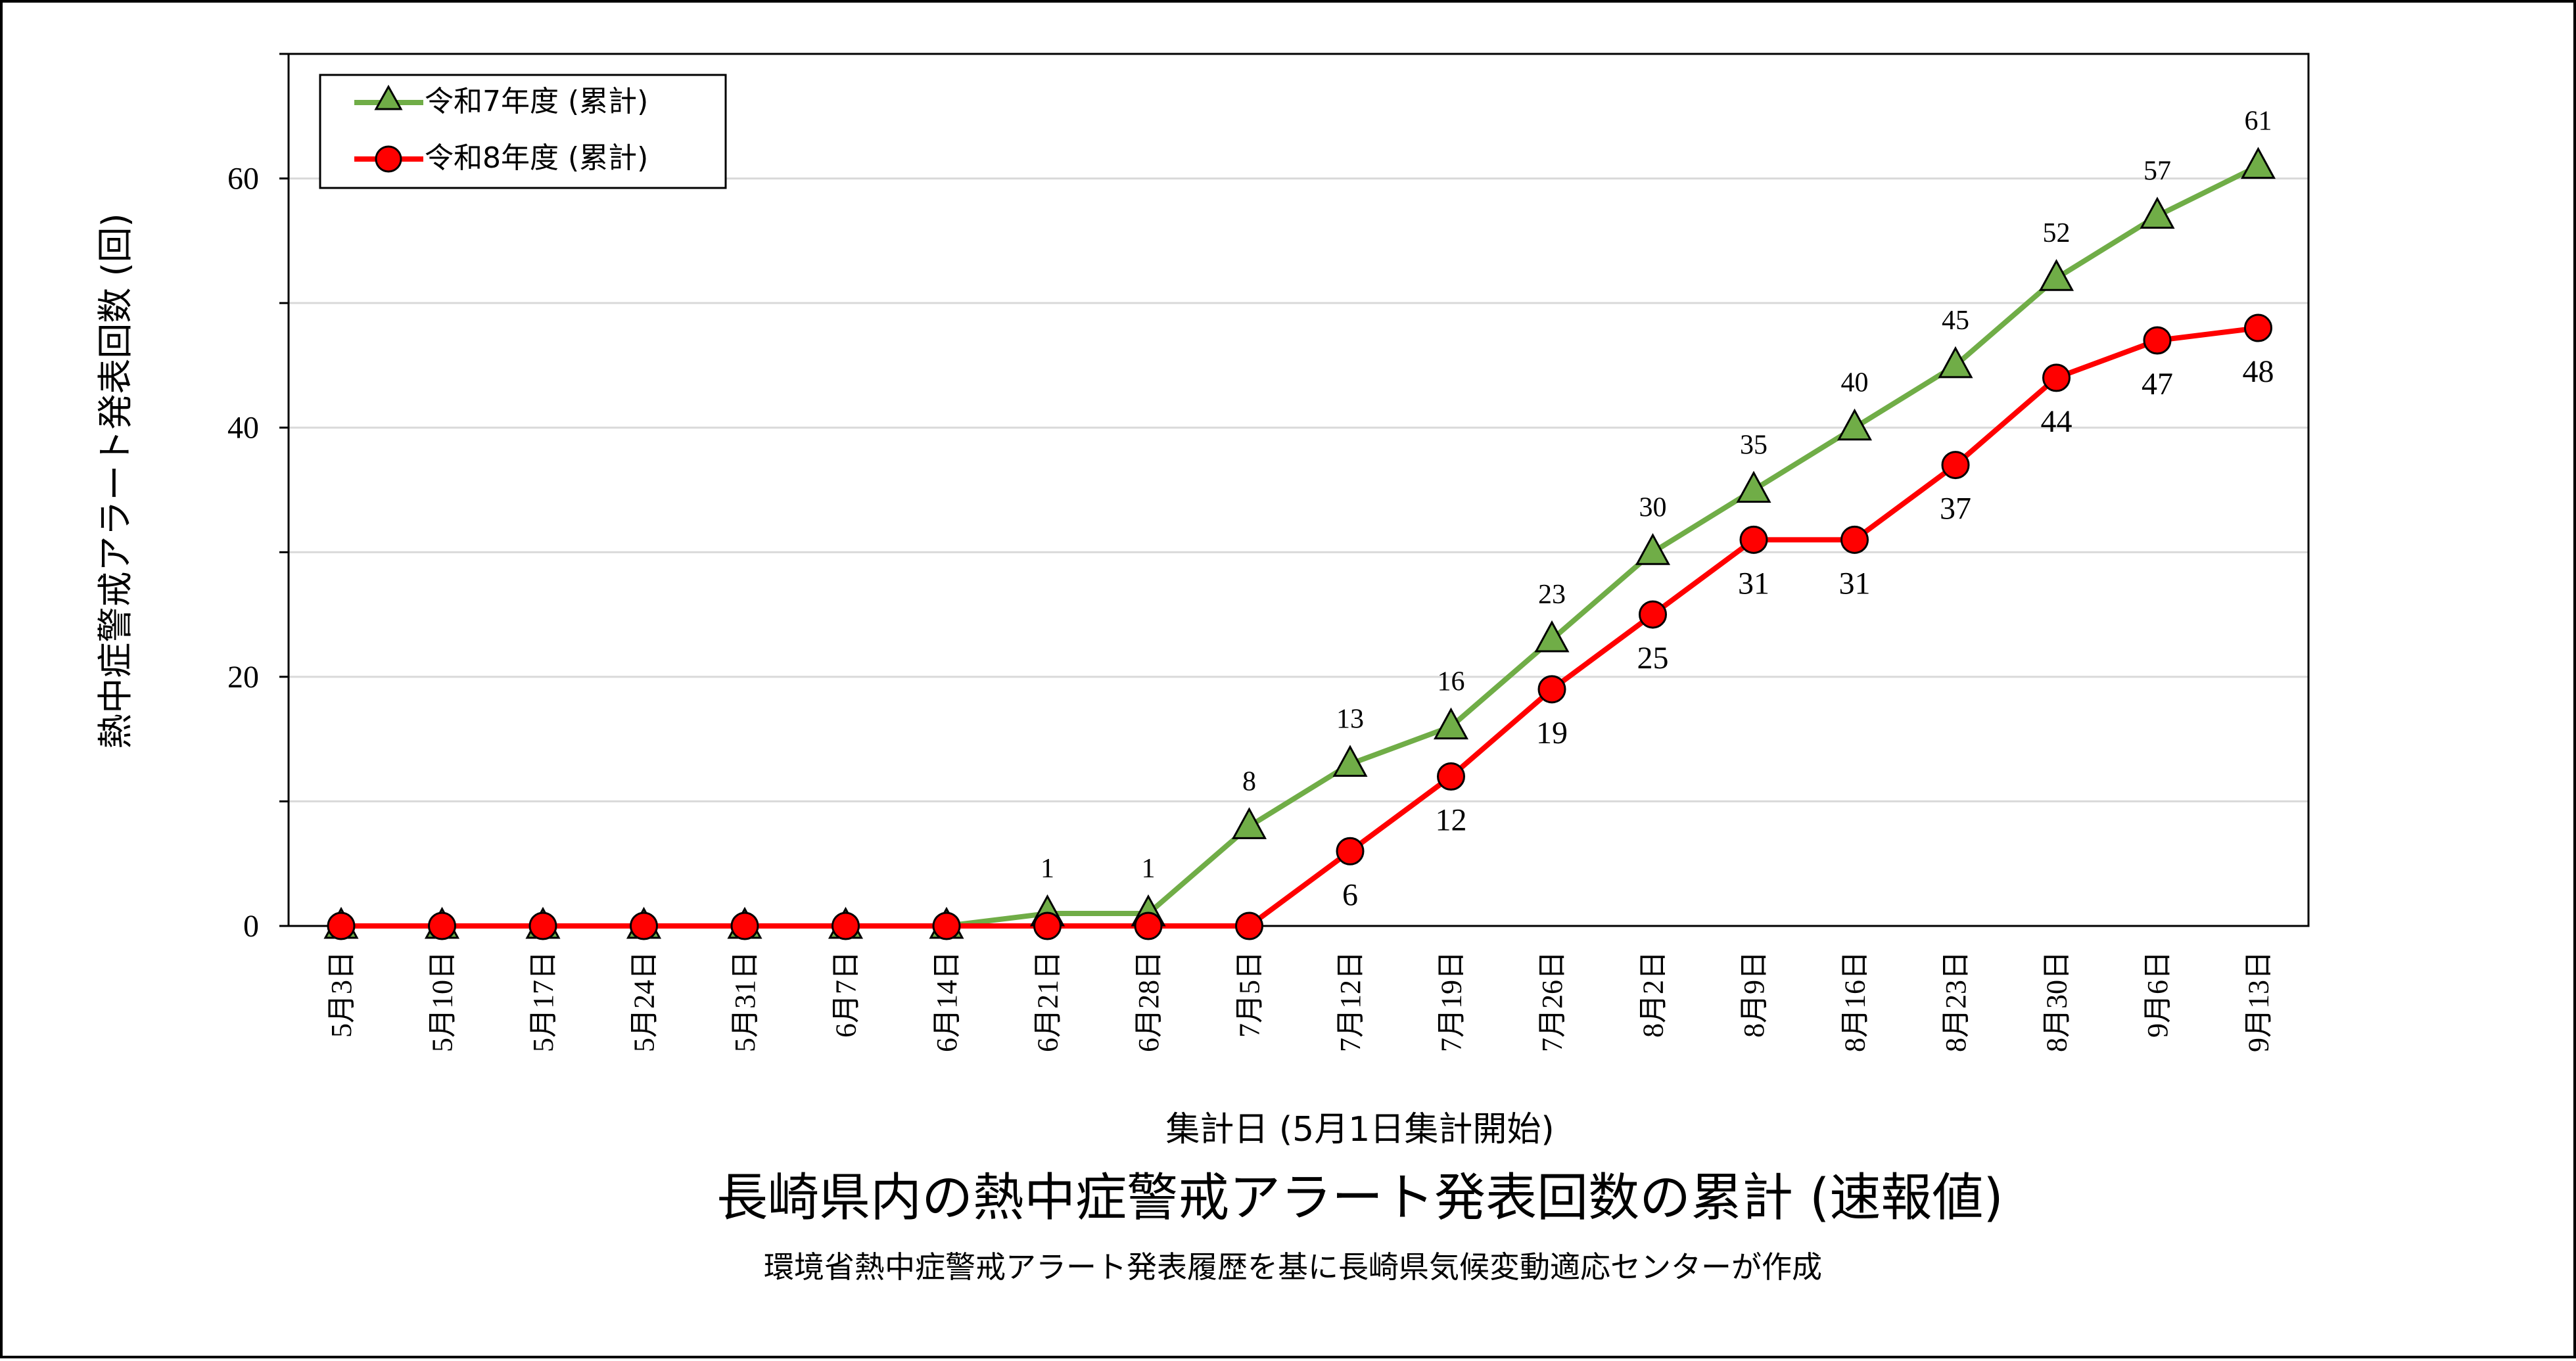 The image size is (2576, 1361). Describe the element at coordinates (1149, 1001) in the screenshot. I see `x-tick-label: 6月28日` at that location.